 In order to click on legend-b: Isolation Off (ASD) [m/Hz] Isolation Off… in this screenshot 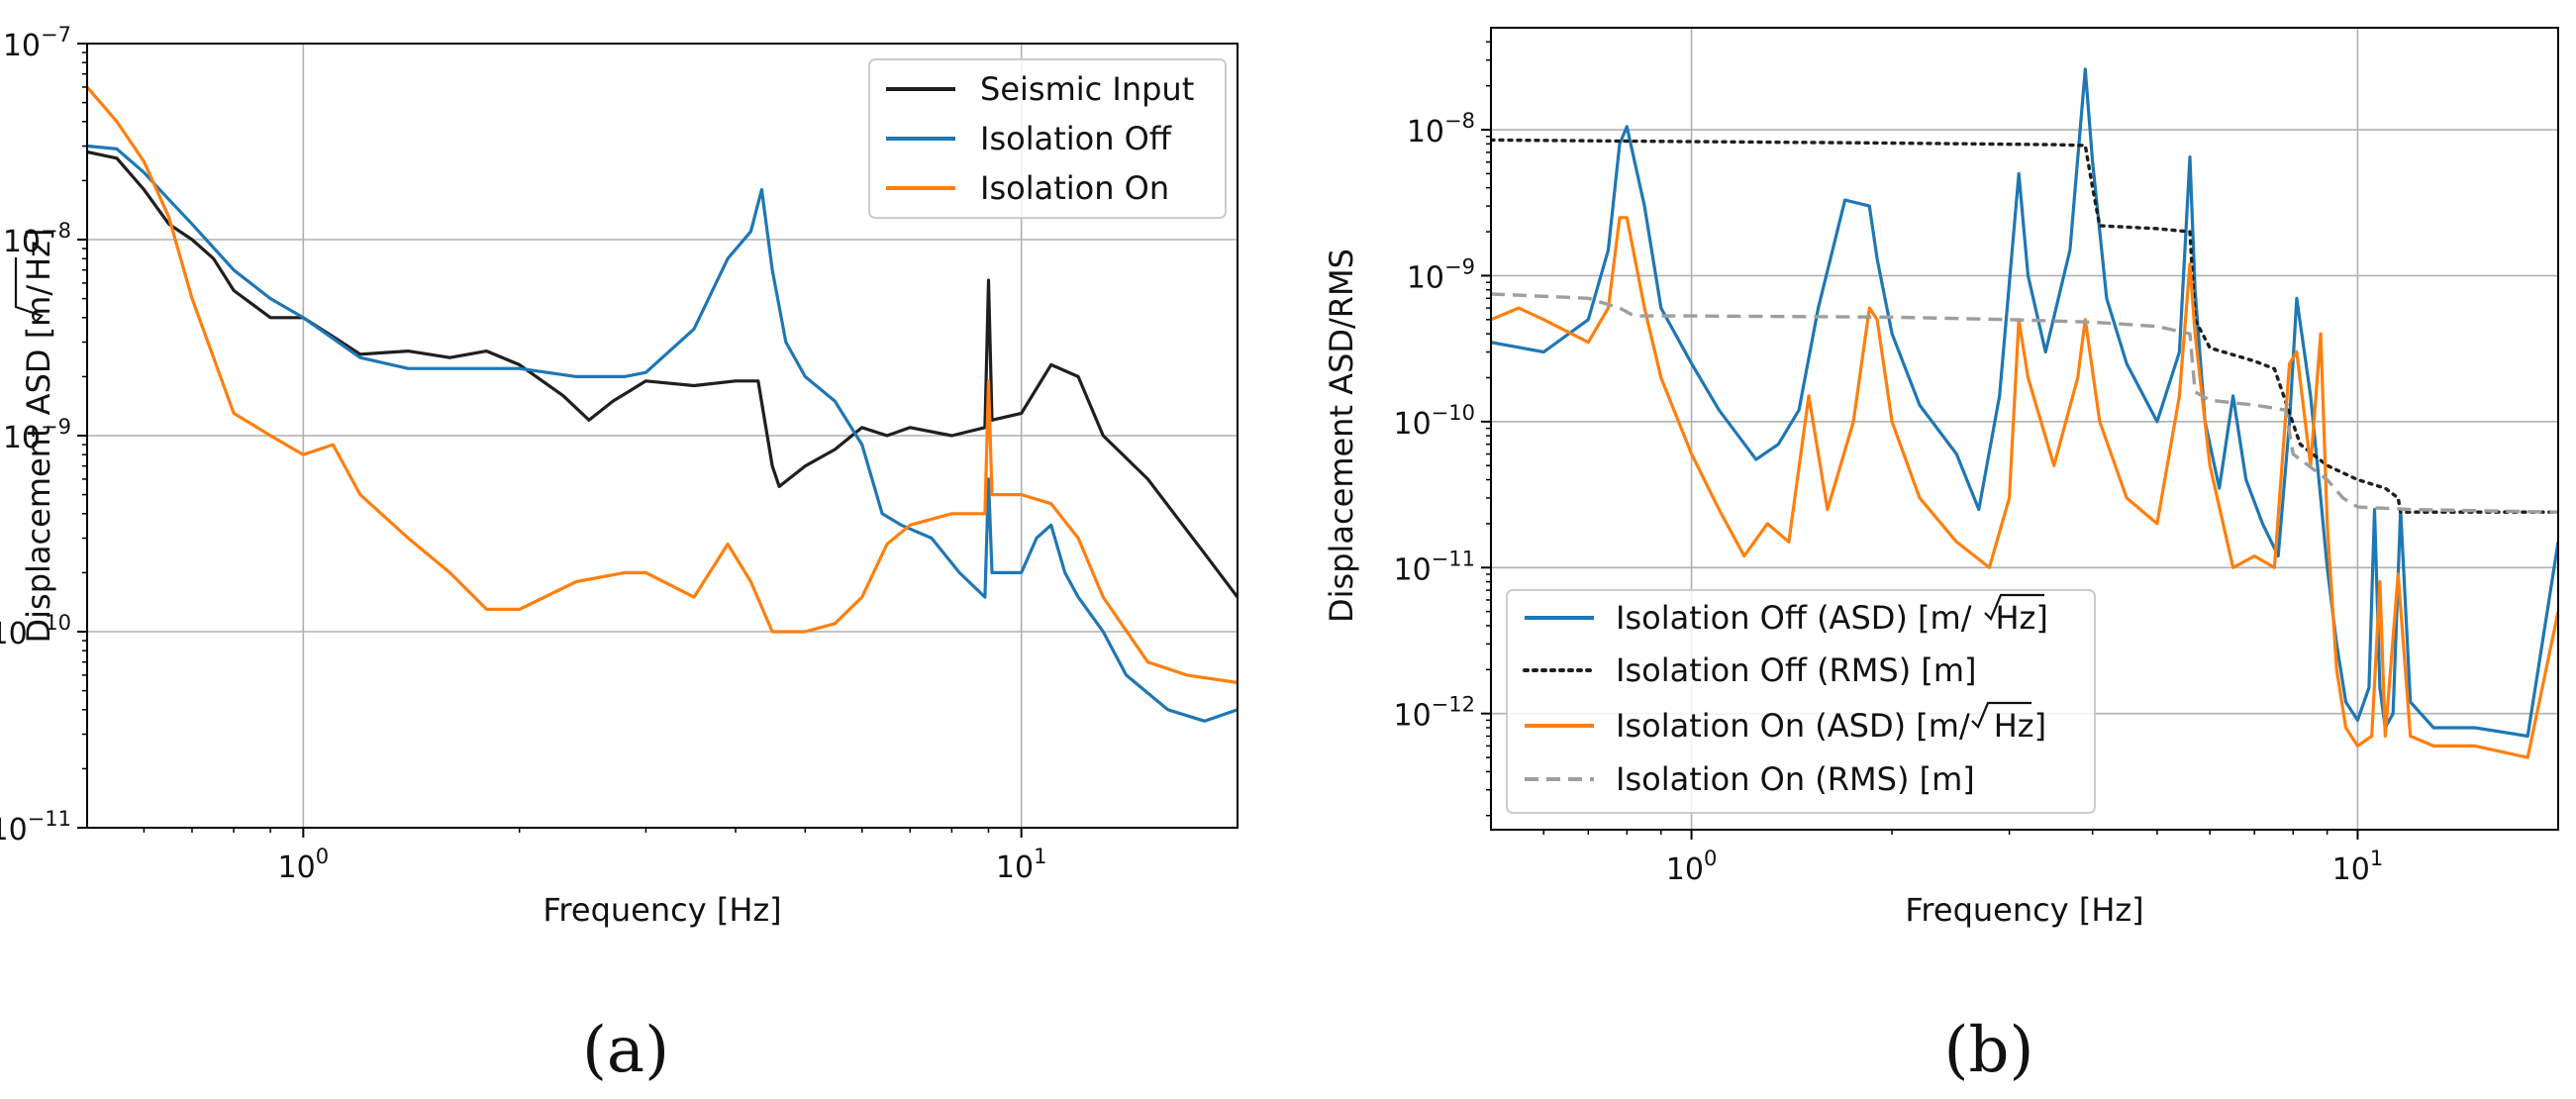, I will do `click(1801, 701)`.